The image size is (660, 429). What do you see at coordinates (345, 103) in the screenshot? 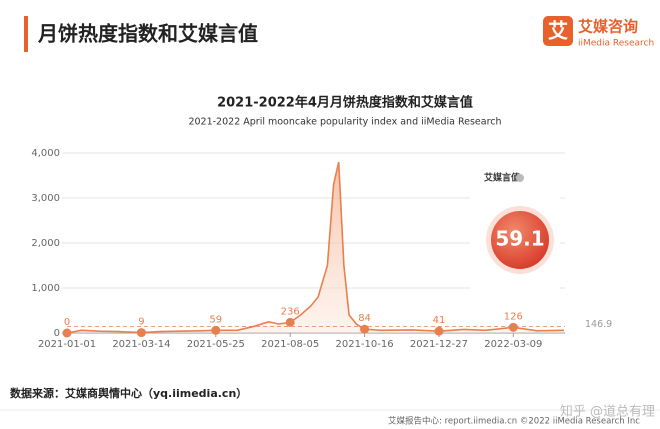
I see `chart-title: 2021-2022年4月月饼热度指数和艾媒言值` at bounding box center [345, 103].